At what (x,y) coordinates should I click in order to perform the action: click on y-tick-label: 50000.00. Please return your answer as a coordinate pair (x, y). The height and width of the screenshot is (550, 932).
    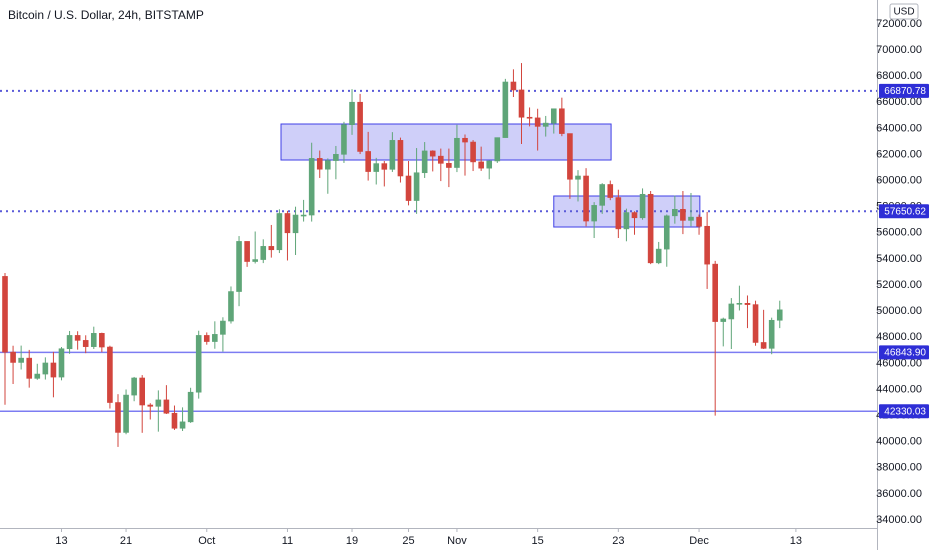
    Looking at the image, I should click on (899, 311).